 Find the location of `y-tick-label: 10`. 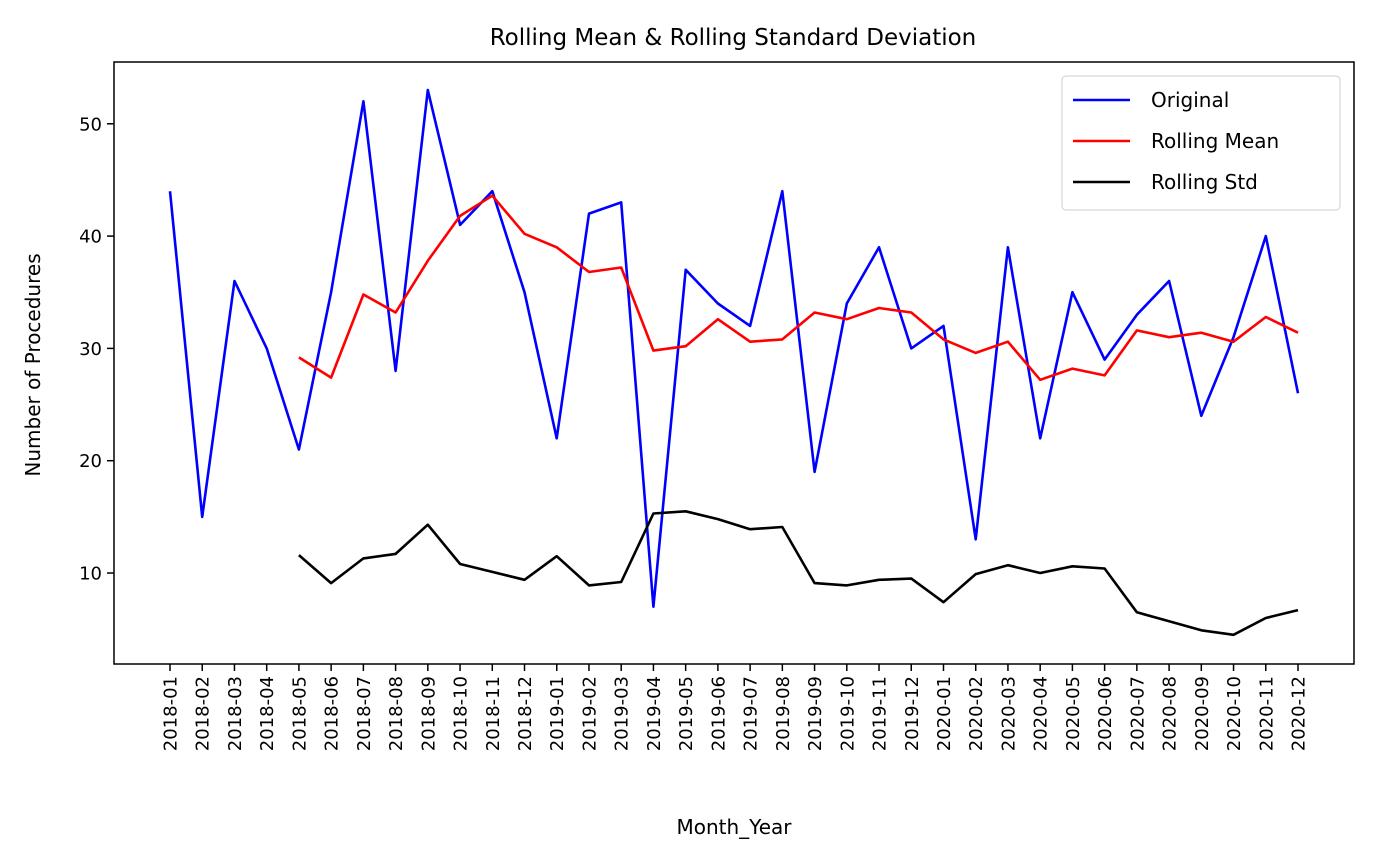

y-tick-label: 10 is located at coordinates (90, 574).